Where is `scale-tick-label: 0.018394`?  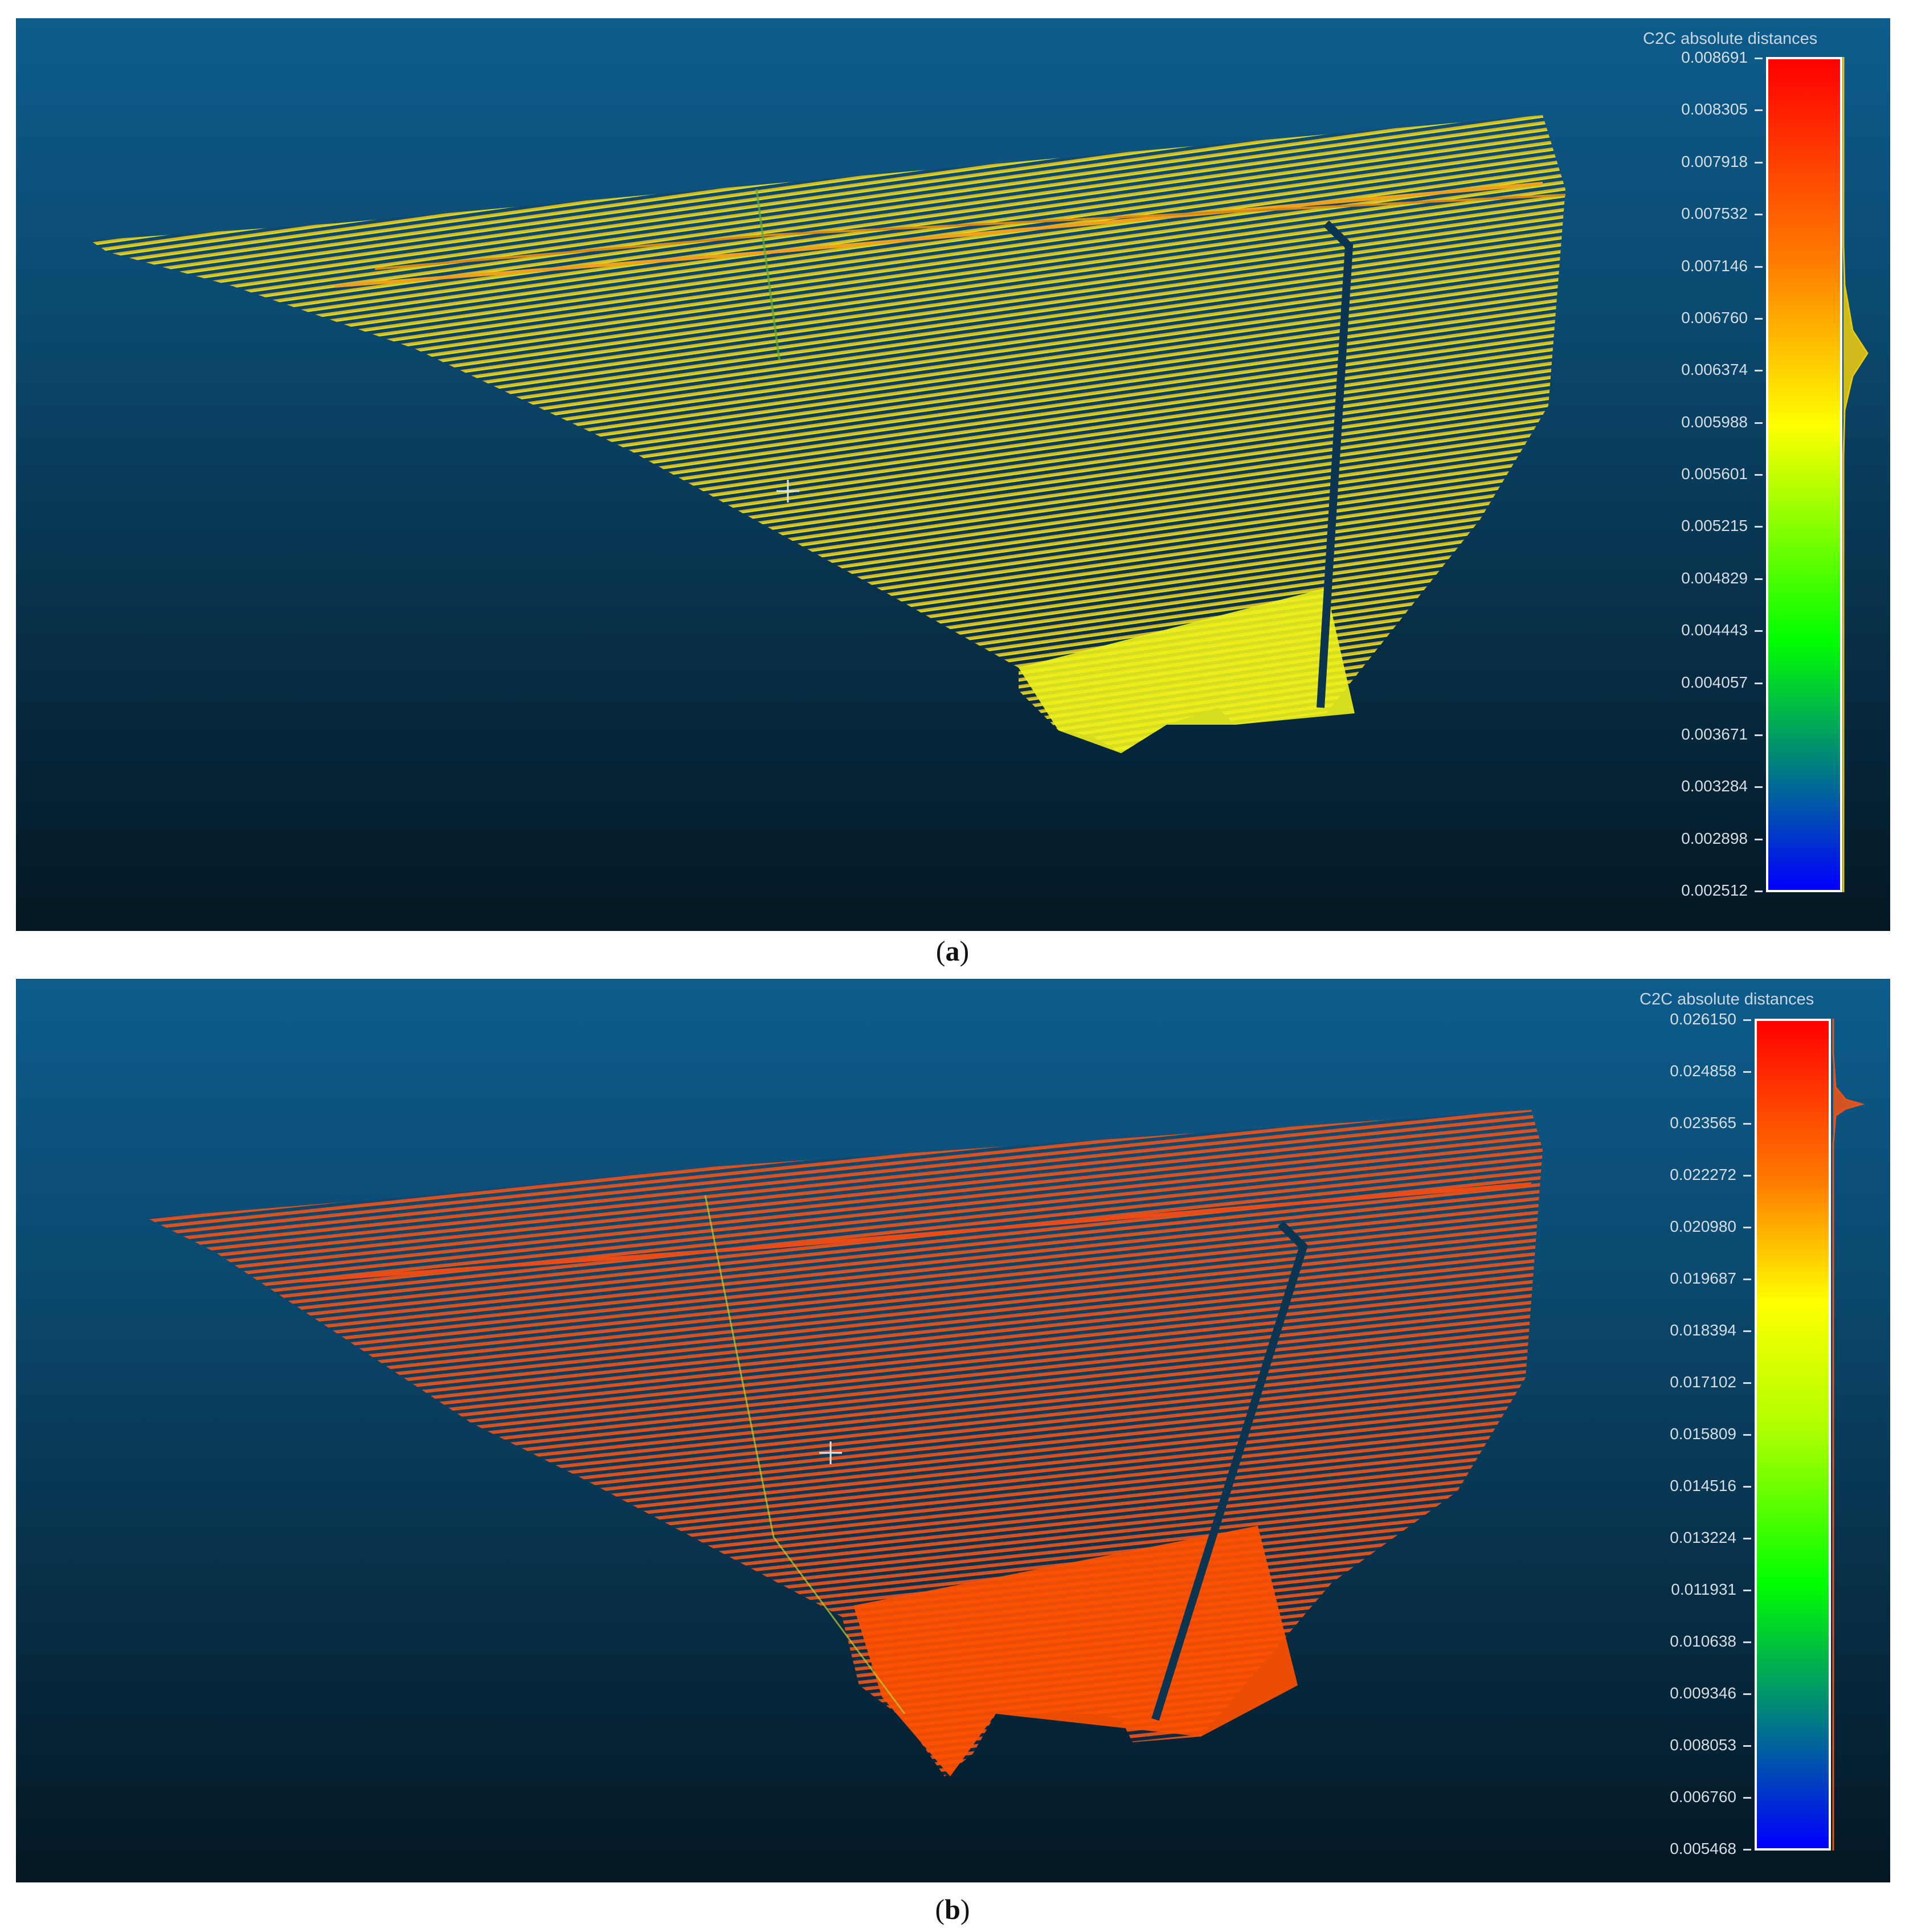 scale-tick-label: 0.018394 is located at coordinates (1703, 1330).